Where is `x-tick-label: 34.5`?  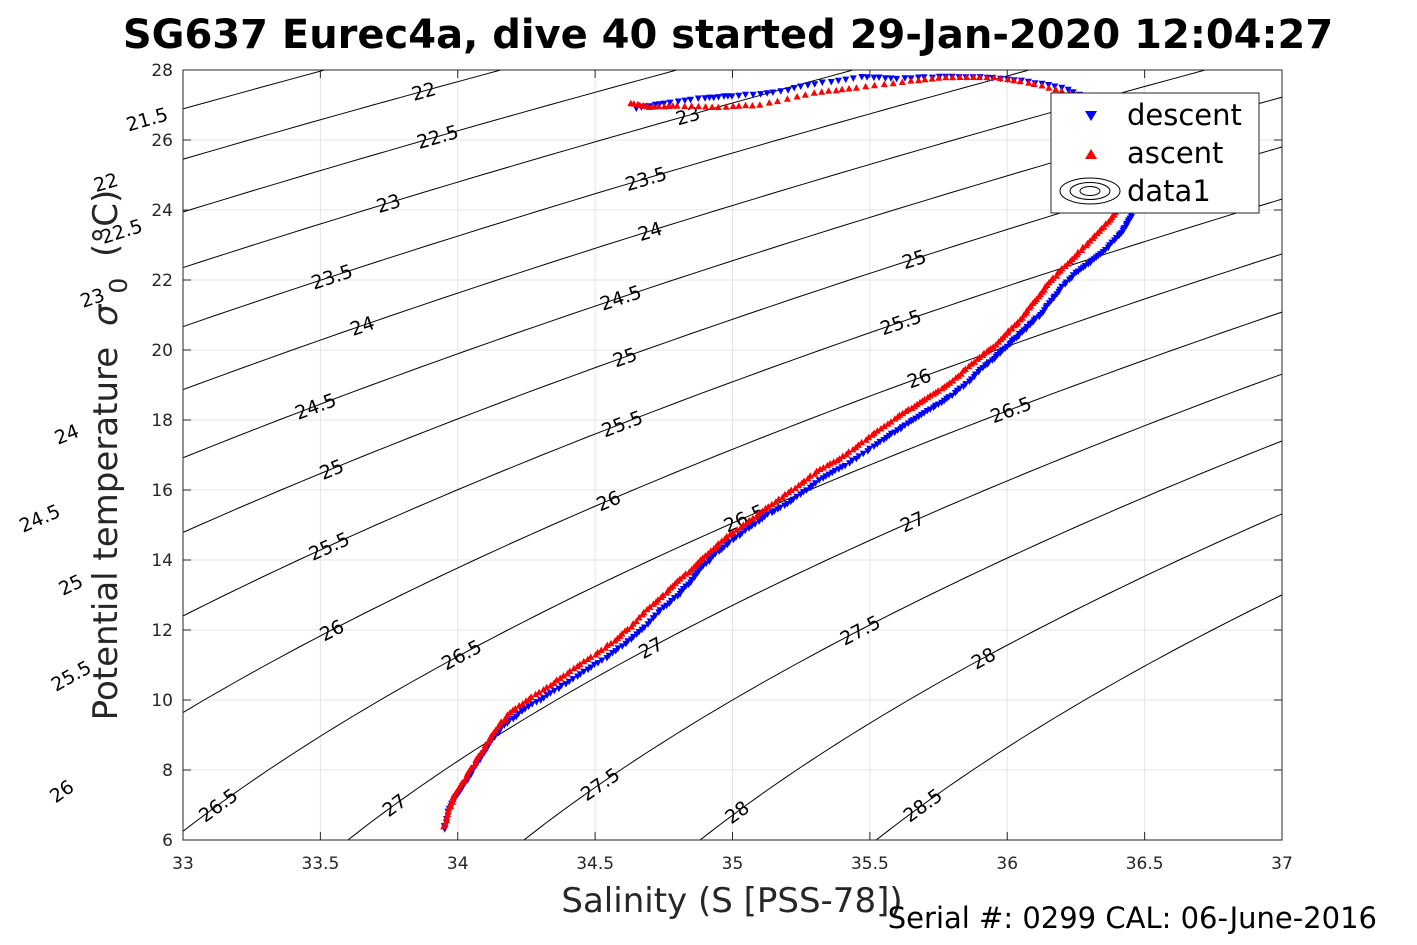 x-tick-label: 34.5 is located at coordinates (595, 864).